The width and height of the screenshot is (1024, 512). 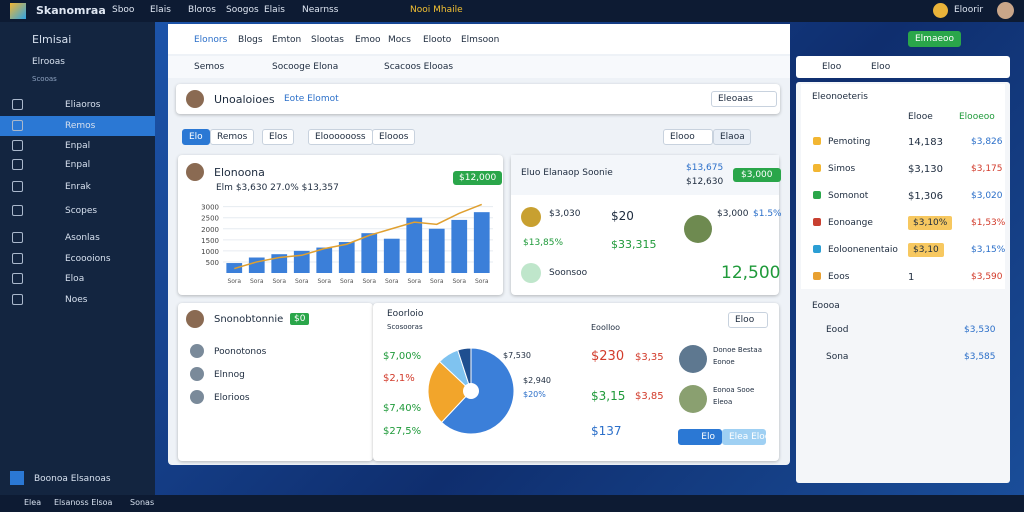 What do you see at coordinates (33, 502) in the screenshot?
I see `bottom-item: Elea` at bounding box center [33, 502].